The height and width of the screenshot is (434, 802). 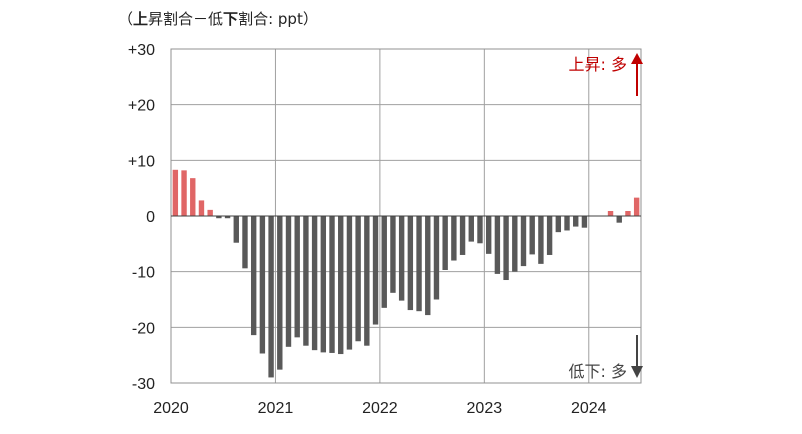 I want to click on x-tick-label: 2022, so click(x=380, y=408).